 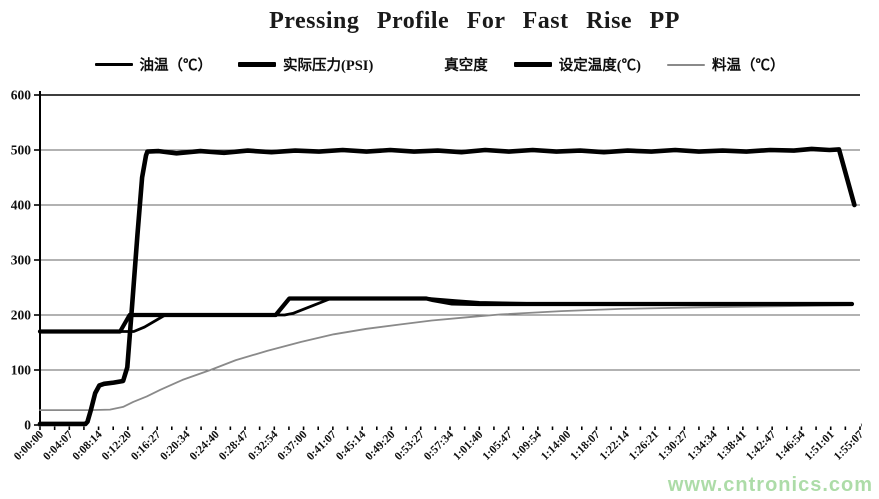 I want to click on x-axis-label-0:41:07: 0:41:07, so click(x=322, y=445).